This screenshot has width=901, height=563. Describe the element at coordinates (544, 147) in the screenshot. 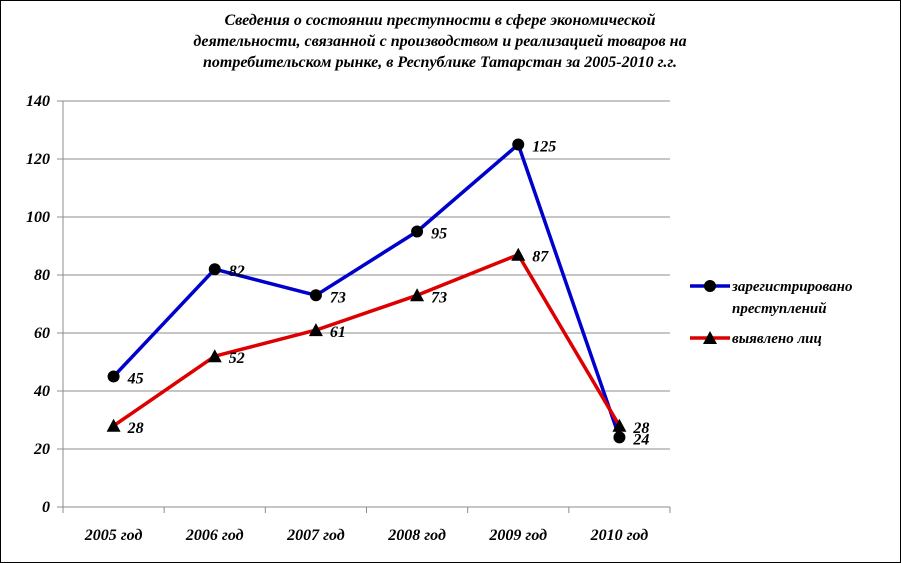

I see `series-0-data-label-4: 125` at that location.